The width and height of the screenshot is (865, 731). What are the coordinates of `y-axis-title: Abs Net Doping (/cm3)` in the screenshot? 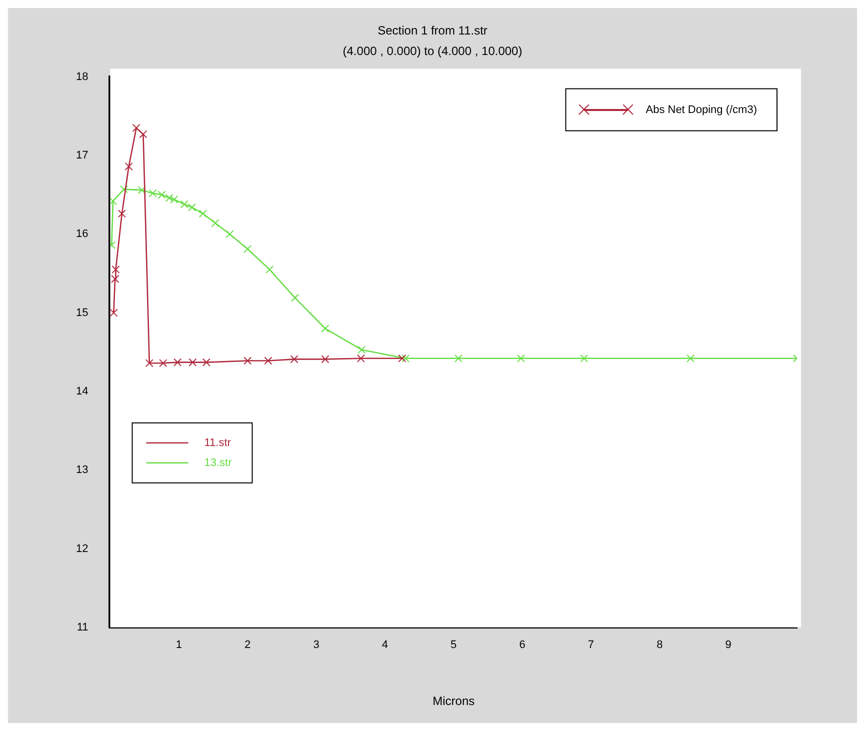 It's located at (702, 110).